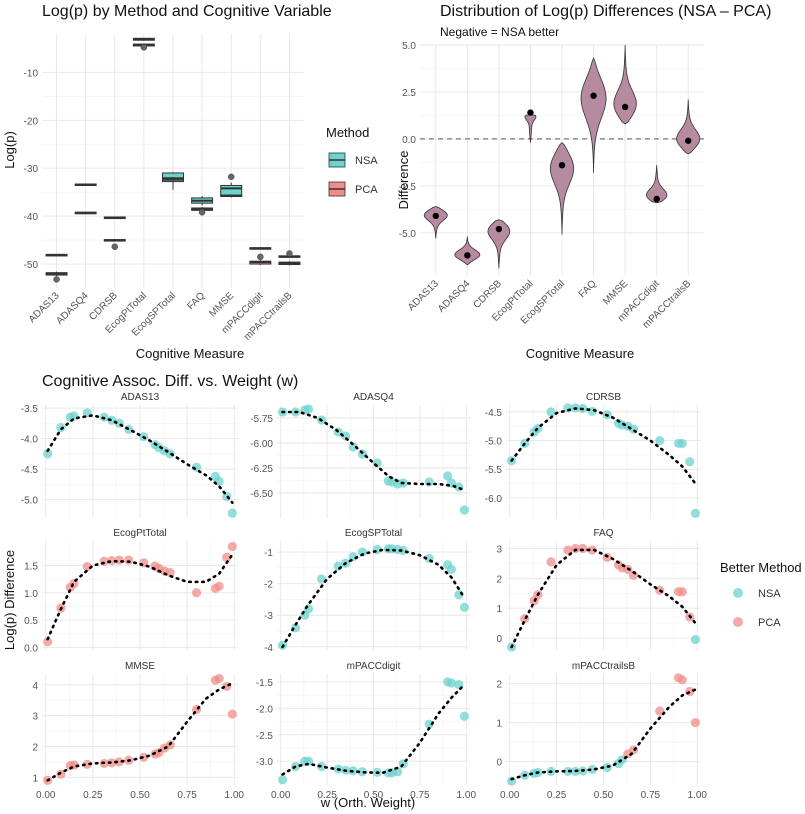  Describe the element at coordinates (494, 499) in the screenshot. I see `facet-y-tick-label: -6.0` at that location.